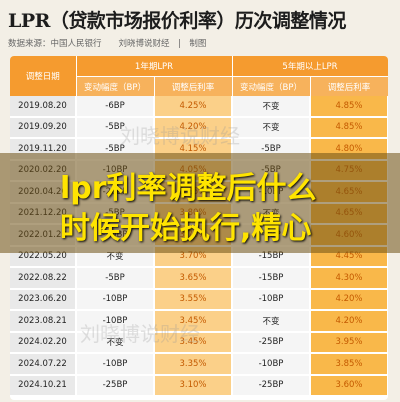 This screenshot has height=402, width=400. I want to click on table-row: 2023.06.20 -10BP 3.55% -10BP 4.20%, so click(199, 299).